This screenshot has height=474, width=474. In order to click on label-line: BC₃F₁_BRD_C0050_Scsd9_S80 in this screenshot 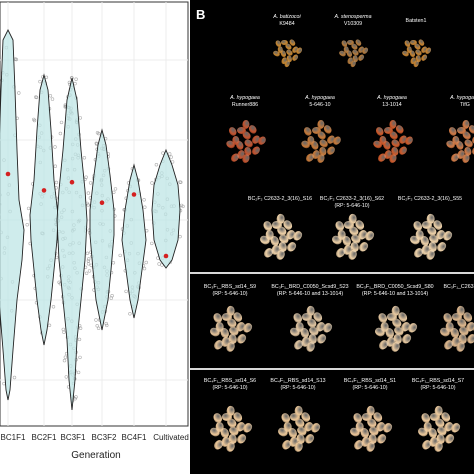, I will do `click(395, 287)`.